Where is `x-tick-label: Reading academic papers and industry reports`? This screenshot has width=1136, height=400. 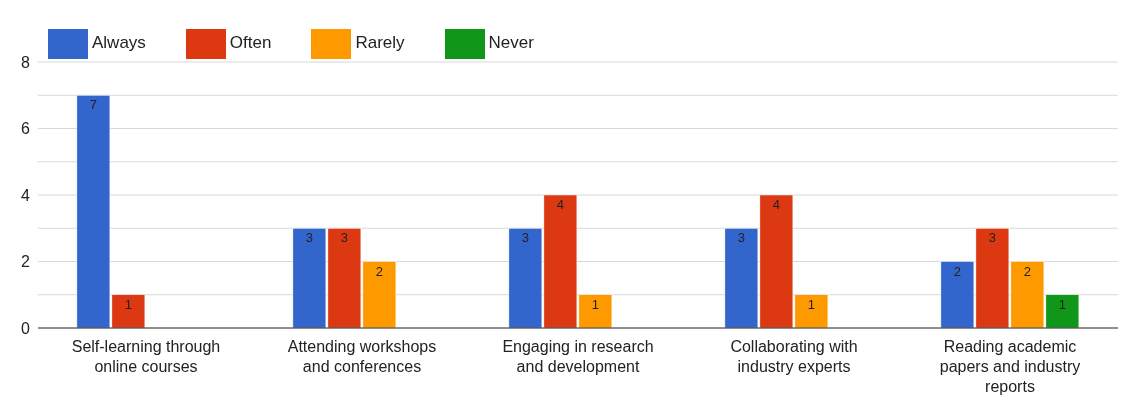 x-tick-label: Reading academic papers and industry reports is located at coordinates (1010, 366).